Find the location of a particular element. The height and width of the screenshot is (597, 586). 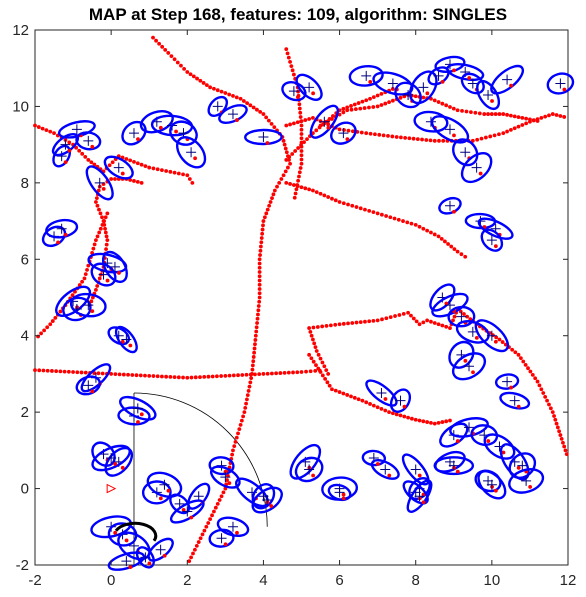

y-tick-label: 12 is located at coordinates (20, 30).